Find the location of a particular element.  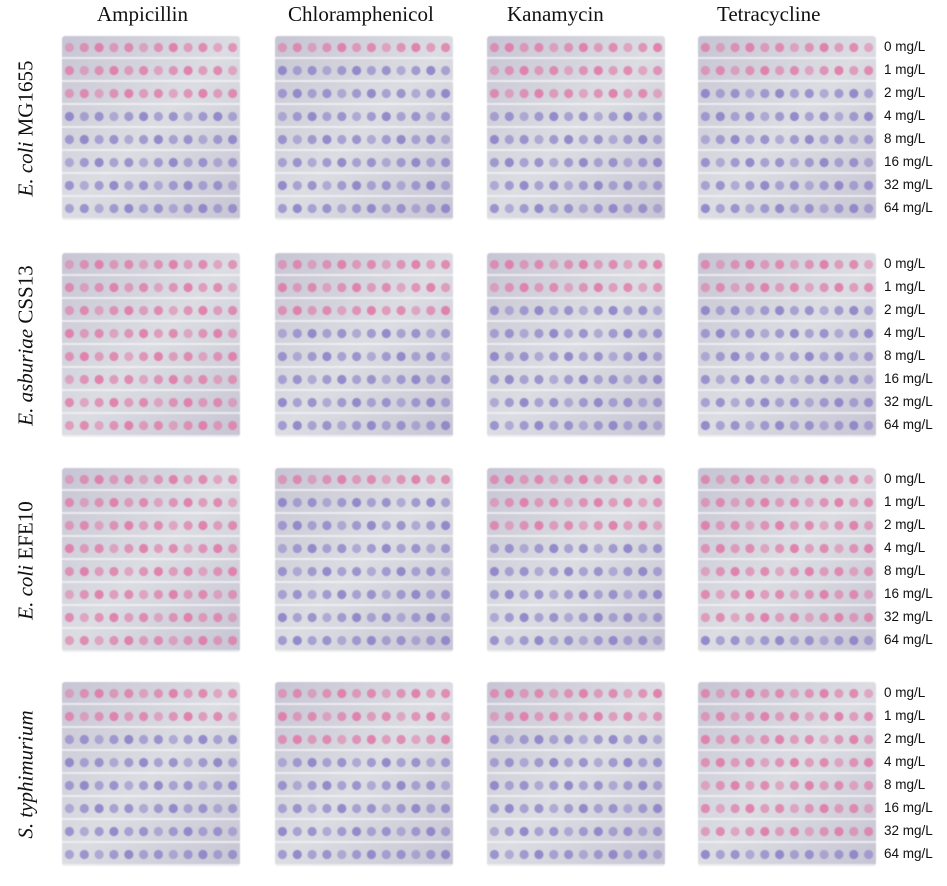

row-label-ecoli-mg1655: E. coli MG1655 is located at coordinates (26, 128).